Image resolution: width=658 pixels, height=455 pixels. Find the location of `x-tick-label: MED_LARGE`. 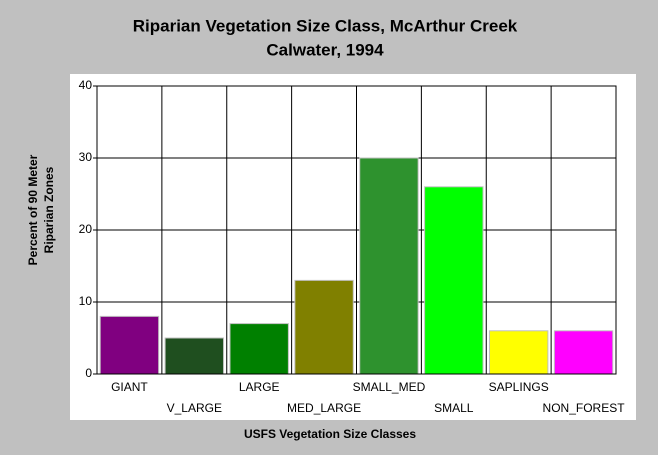

x-tick-label: MED_LARGE is located at coordinates (324, 408).